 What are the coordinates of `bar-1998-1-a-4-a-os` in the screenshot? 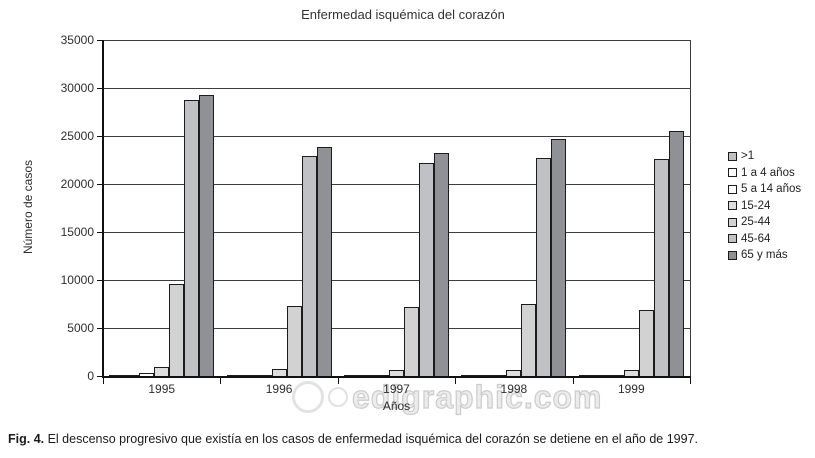 It's located at (484, 375).